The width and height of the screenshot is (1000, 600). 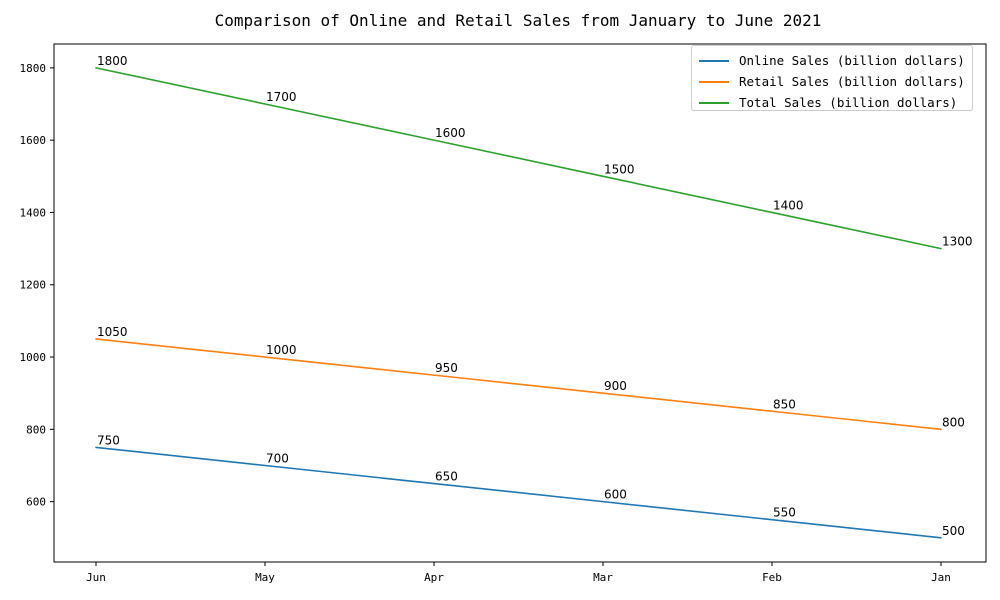 What do you see at coordinates (518, 573) in the screenshot?
I see `x-axis: Jun May Apr Mar Feb Jan` at bounding box center [518, 573].